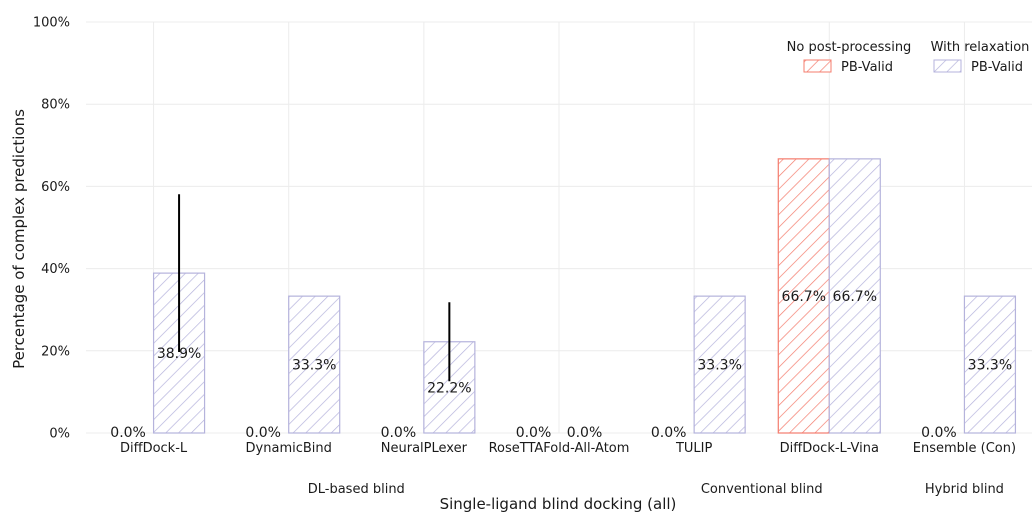  What do you see at coordinates (964, 489) in the screenshot?
I see `group-label: Hybrid blind` at bounding box center [964, 489].